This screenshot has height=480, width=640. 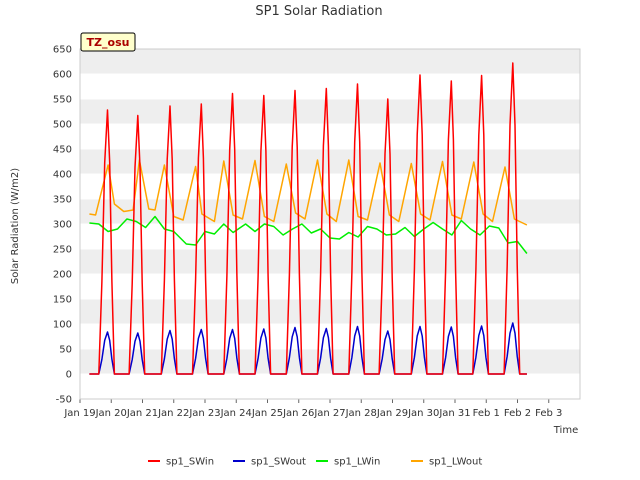 I want to click on x-tick-label: Jan 19, so click(x=79, y=413).